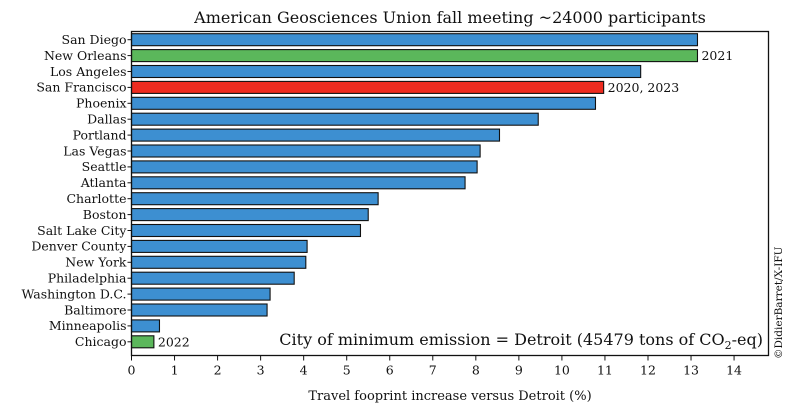 Image resolution: width=789 pixels, height=410 pixels. I want to click on category-label-san-diego: San Diego, so click(94, 39).